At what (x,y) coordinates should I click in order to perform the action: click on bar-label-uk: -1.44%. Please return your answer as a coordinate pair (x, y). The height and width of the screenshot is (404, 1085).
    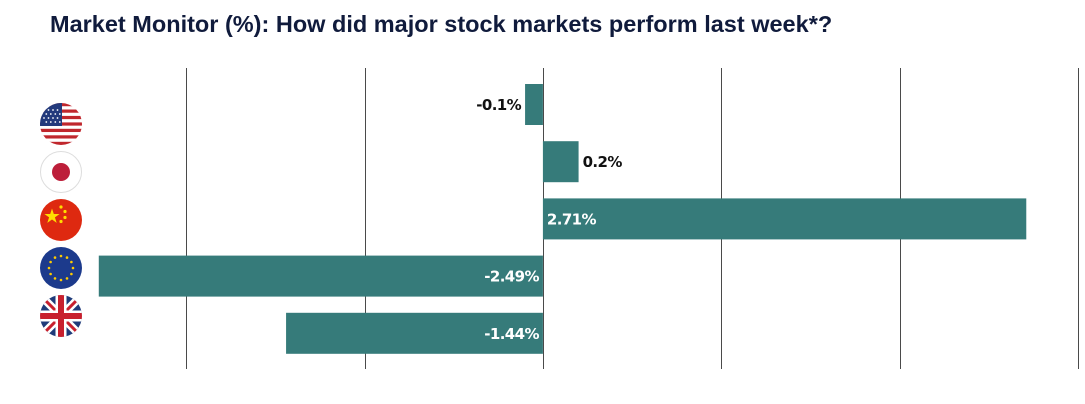
    Looking at the image, I should click on (511, 334).